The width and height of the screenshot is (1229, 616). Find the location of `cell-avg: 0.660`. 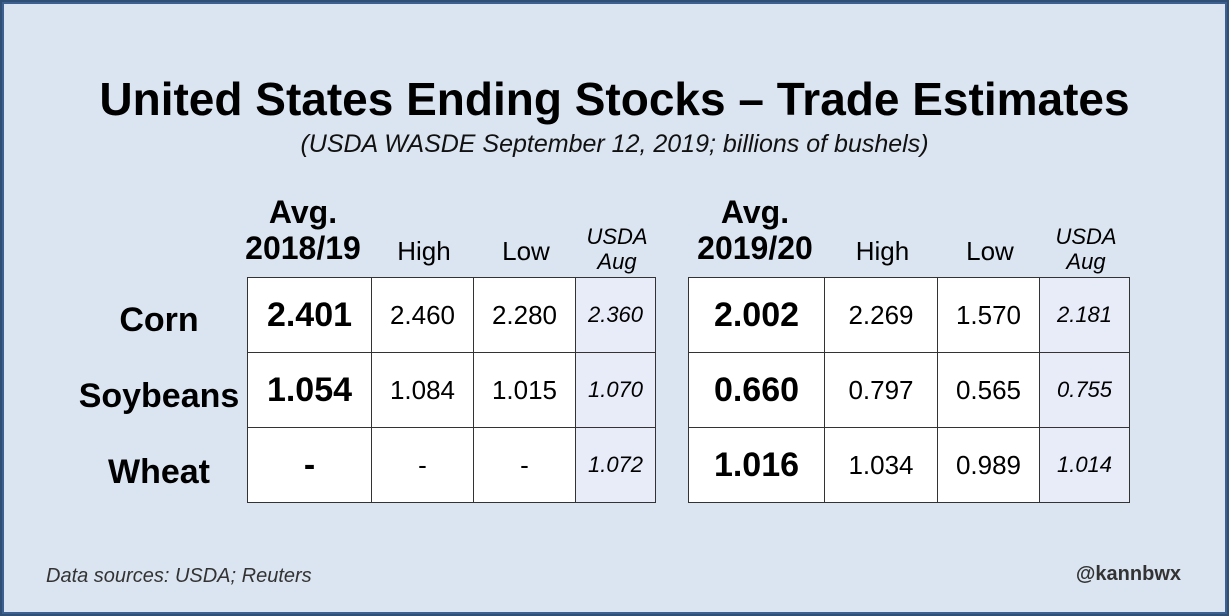

cell-avg: 0.660 is located at coordinates (756, 390).